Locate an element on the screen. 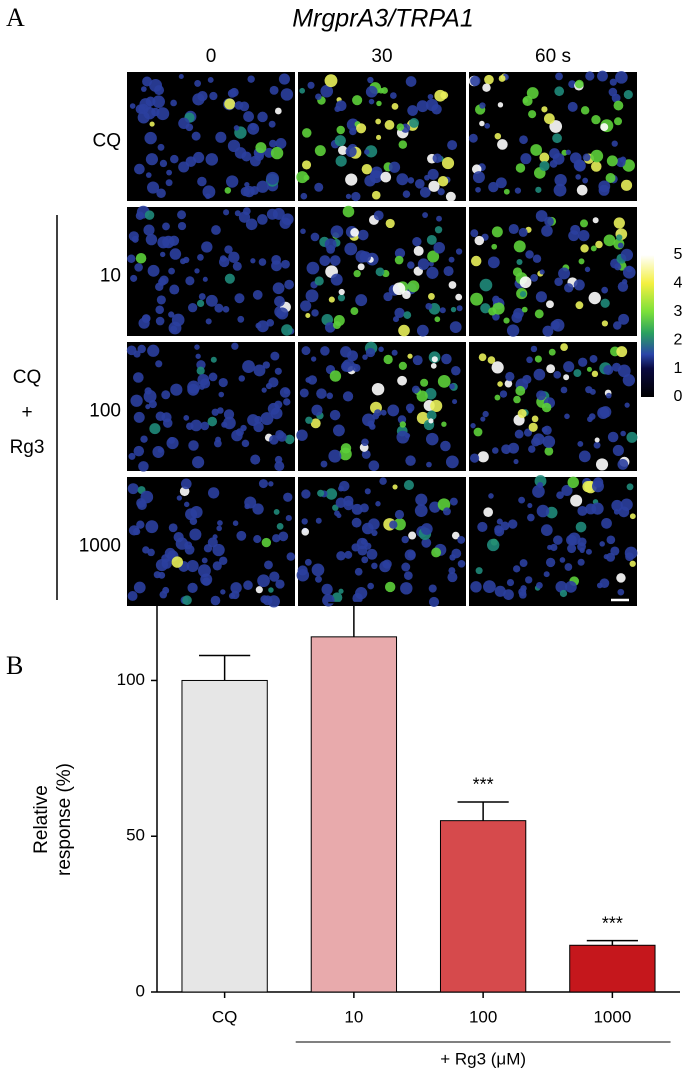 The image size is (693, 1074). panel-label: B is located at coordinates (14, 665).